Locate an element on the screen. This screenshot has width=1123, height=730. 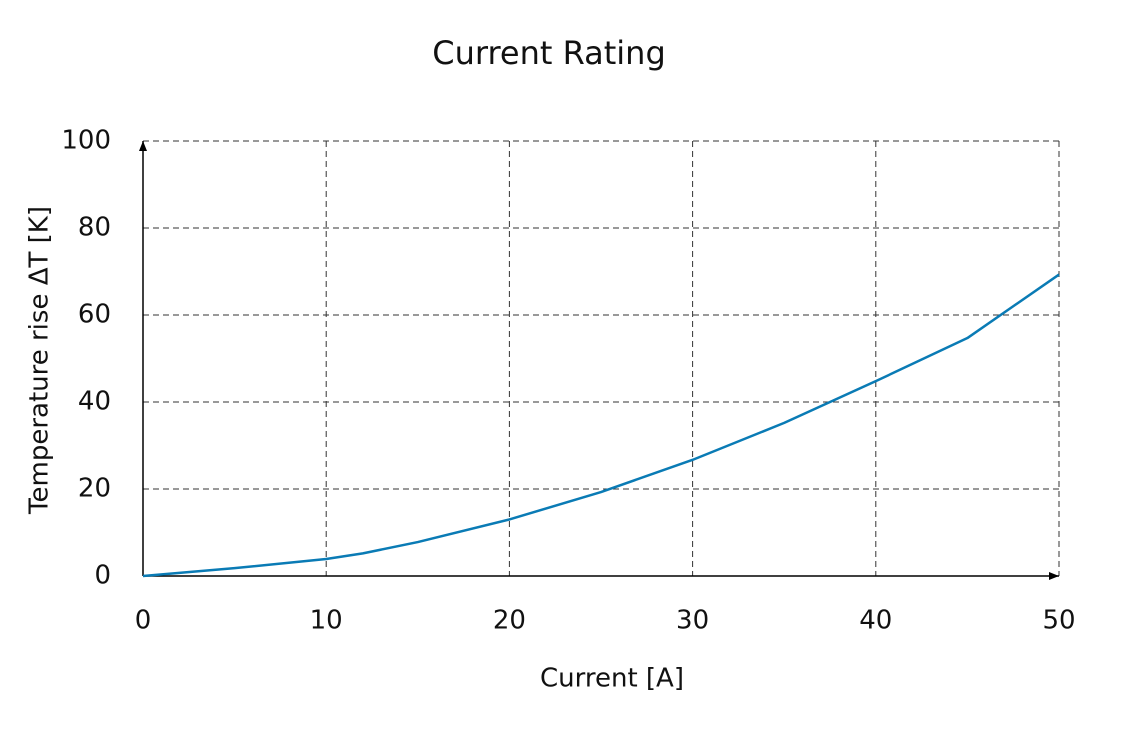
x-tick-label: 20 is located at coordinates (509, 621).